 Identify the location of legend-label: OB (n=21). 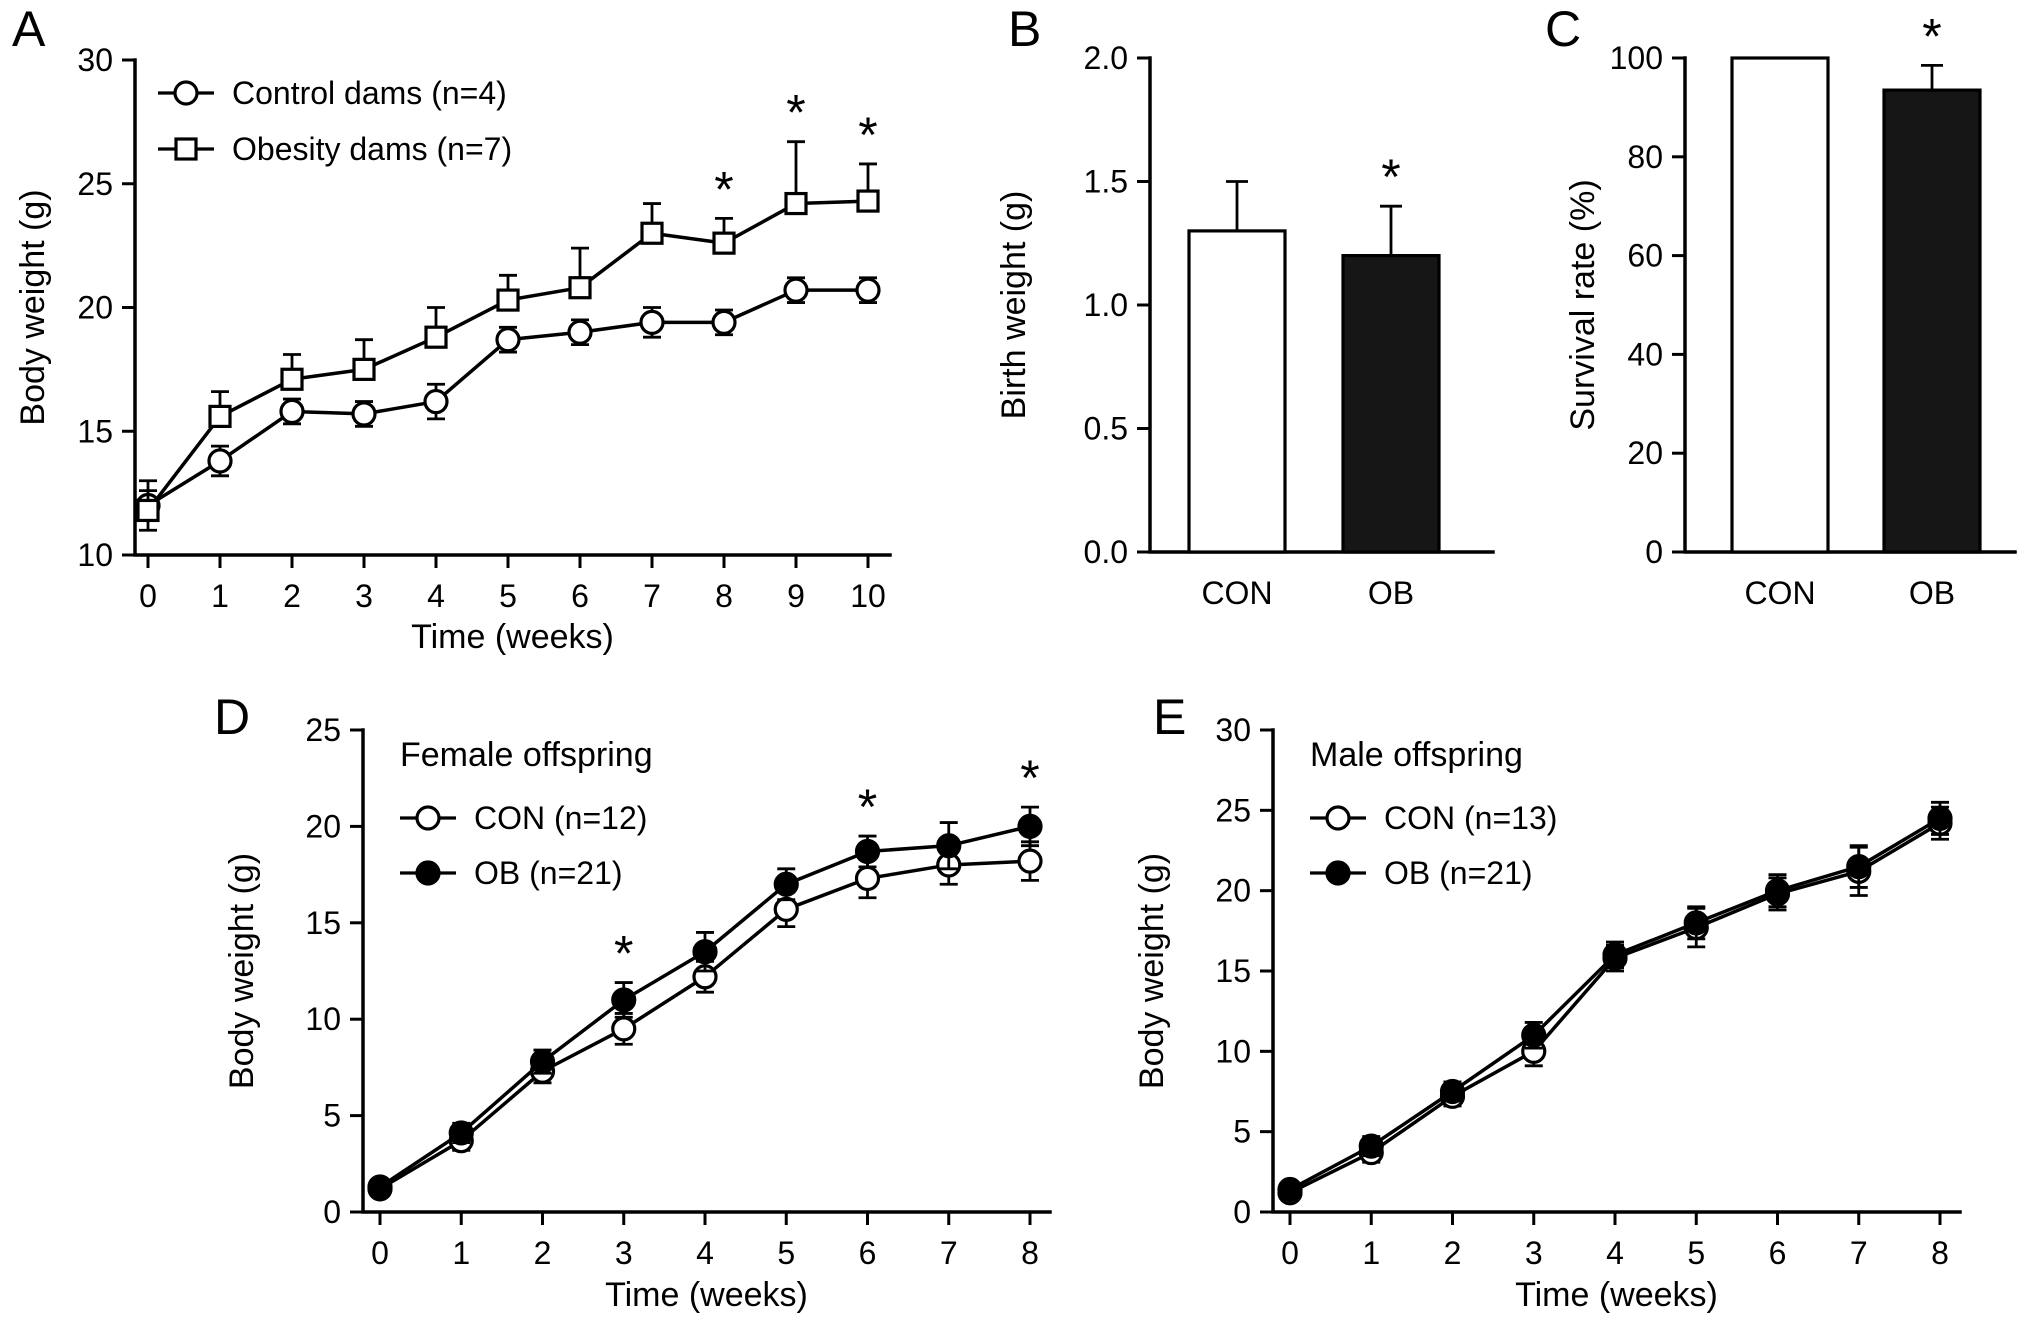
(1458, 873).